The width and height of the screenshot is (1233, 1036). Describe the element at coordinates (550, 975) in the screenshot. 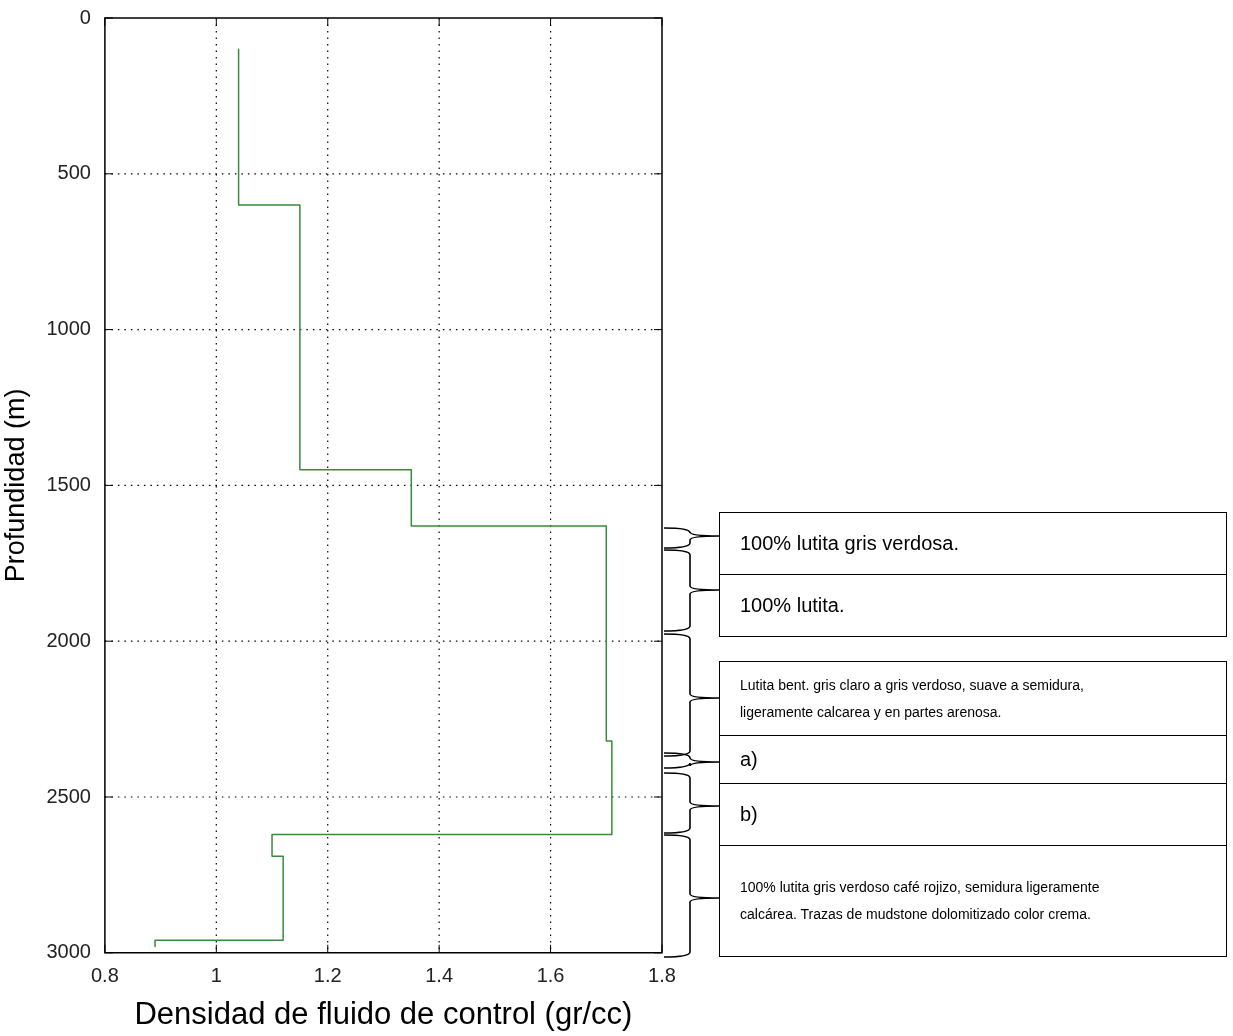

I see `x-tick-label: 1.6` at that location.